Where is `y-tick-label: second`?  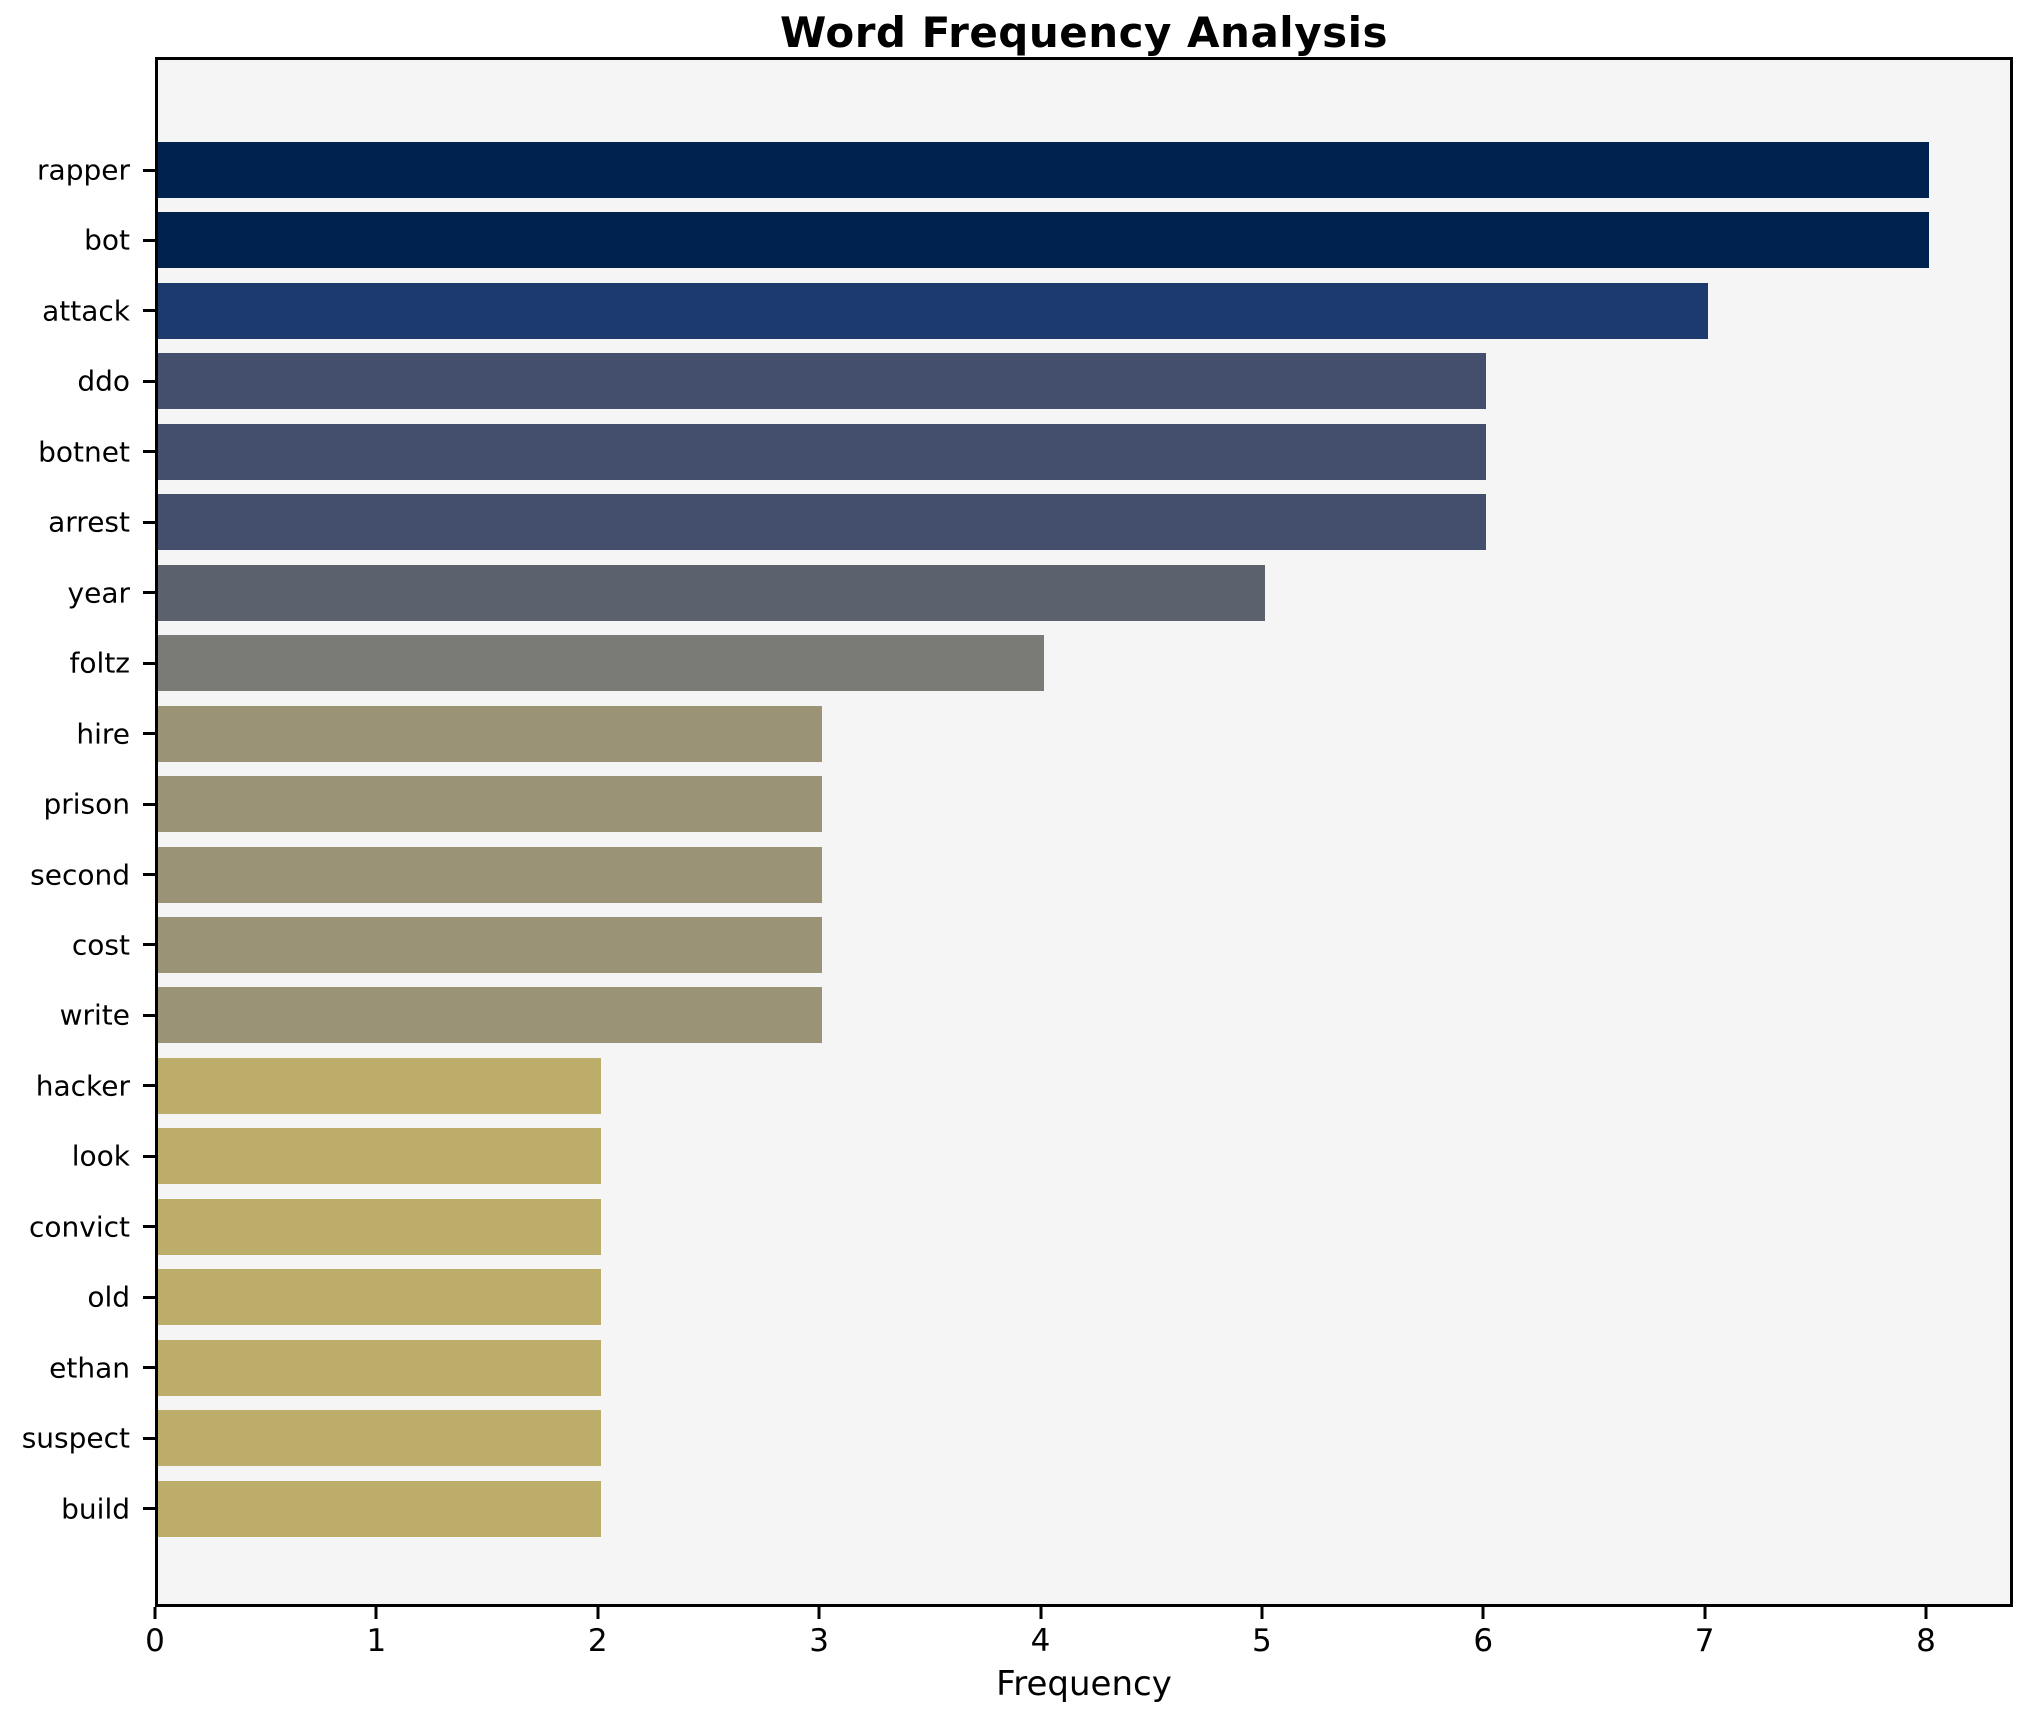
y-tick-label: second is located at coordinates (80, 874).